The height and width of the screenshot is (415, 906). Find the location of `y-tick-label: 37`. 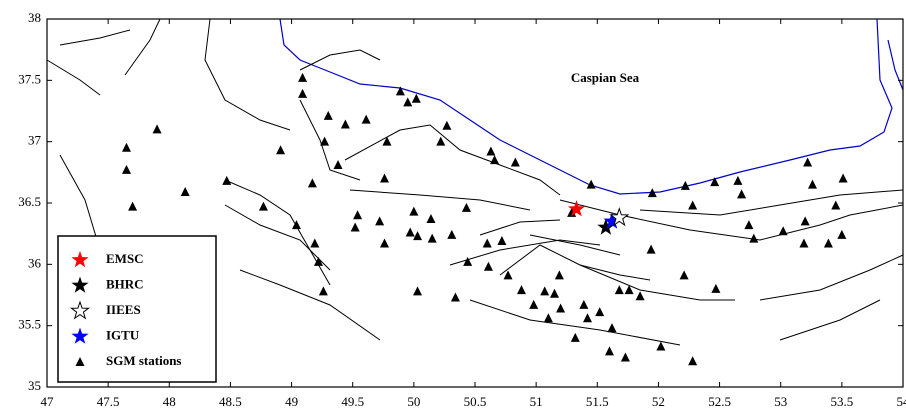

y-tick-label: 37 is located at coordinates (35, 140).